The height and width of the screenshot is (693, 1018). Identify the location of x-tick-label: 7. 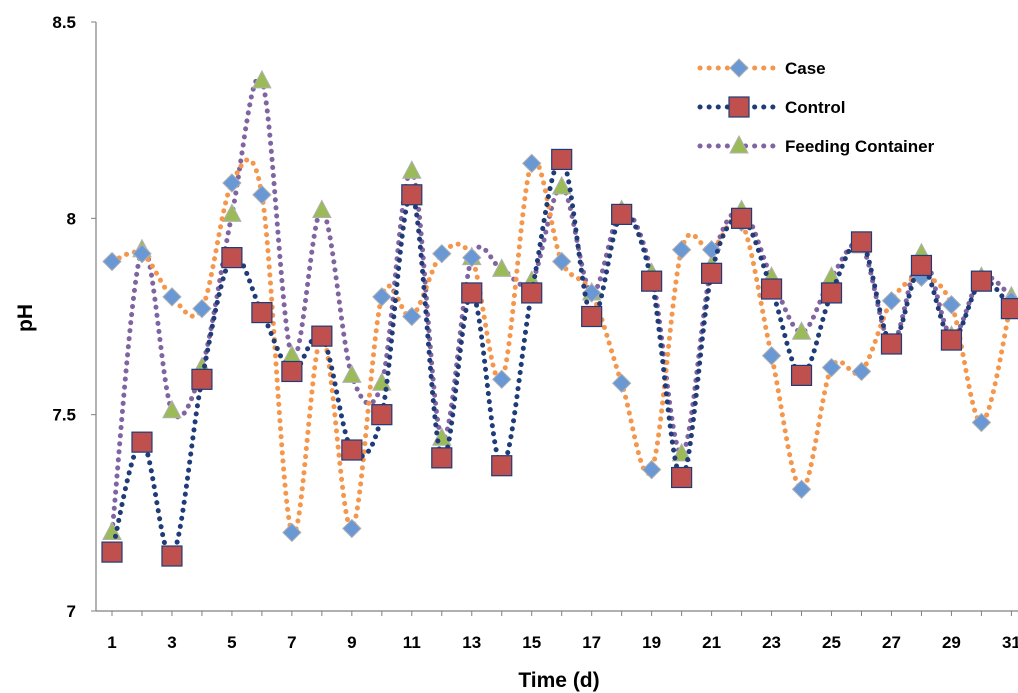
(291, 642).